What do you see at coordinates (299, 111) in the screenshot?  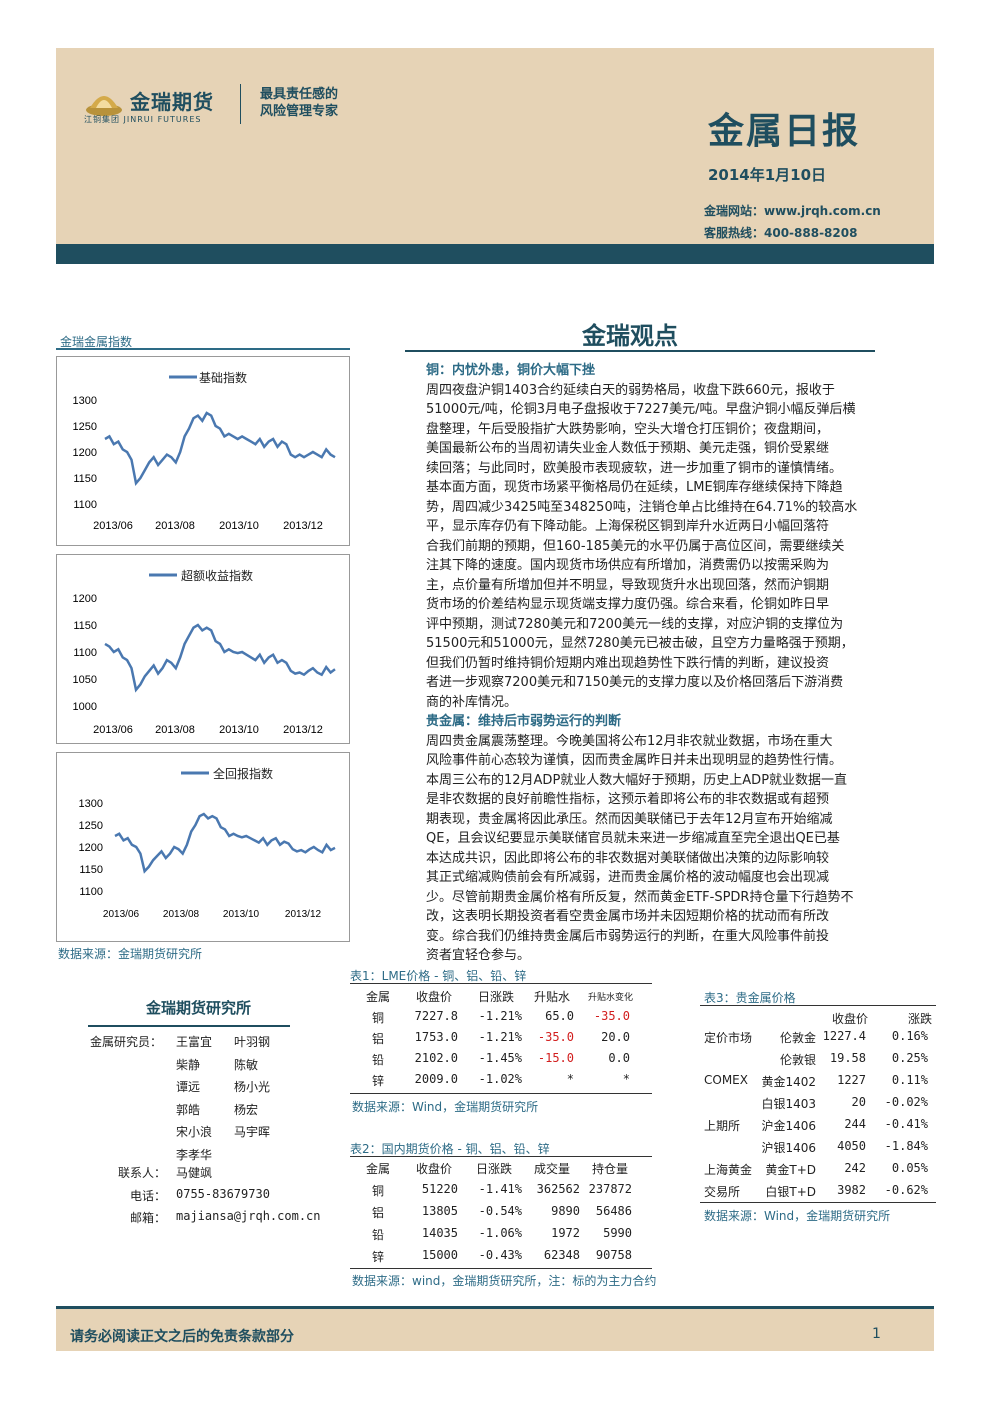 I see `slogan-line-2: 风险管理专家` at bounding box center [299, 111].